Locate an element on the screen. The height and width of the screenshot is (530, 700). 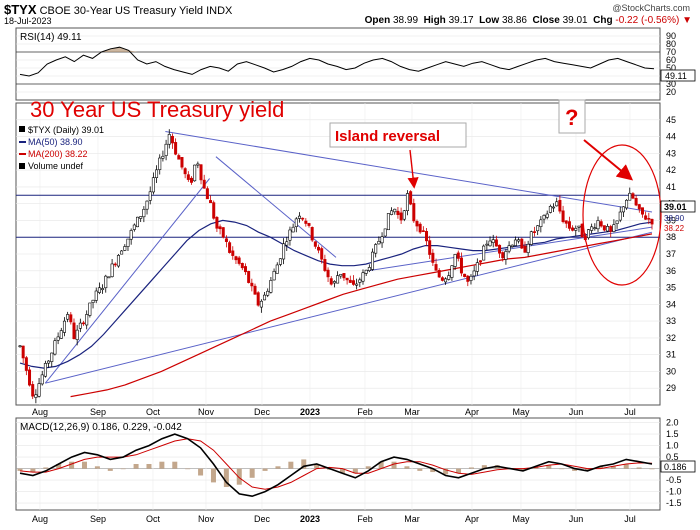
macd-x-label: Aug is located at coordinates (40, 519).